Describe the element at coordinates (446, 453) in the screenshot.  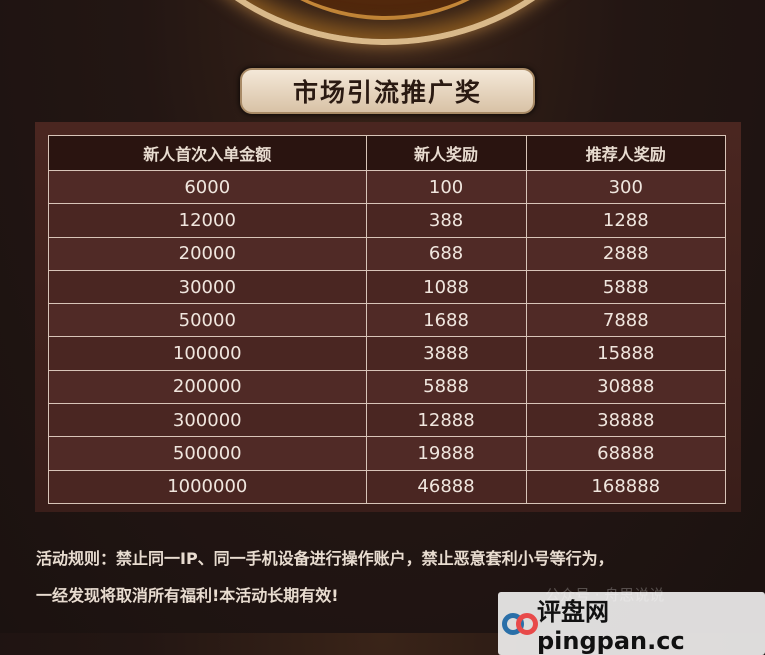
I see `table-cell: 19888` at that location.